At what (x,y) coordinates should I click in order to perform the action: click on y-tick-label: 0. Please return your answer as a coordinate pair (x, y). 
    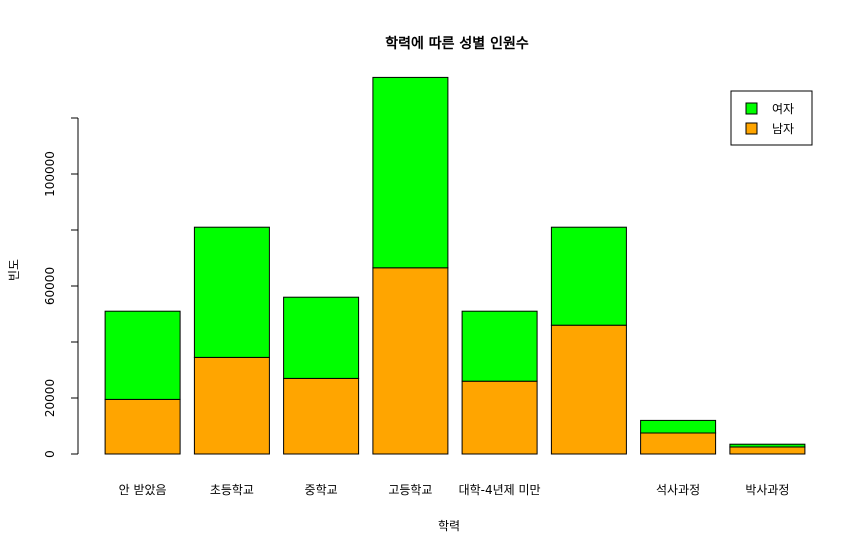
    Looking at the image, I should click on (50, 454).